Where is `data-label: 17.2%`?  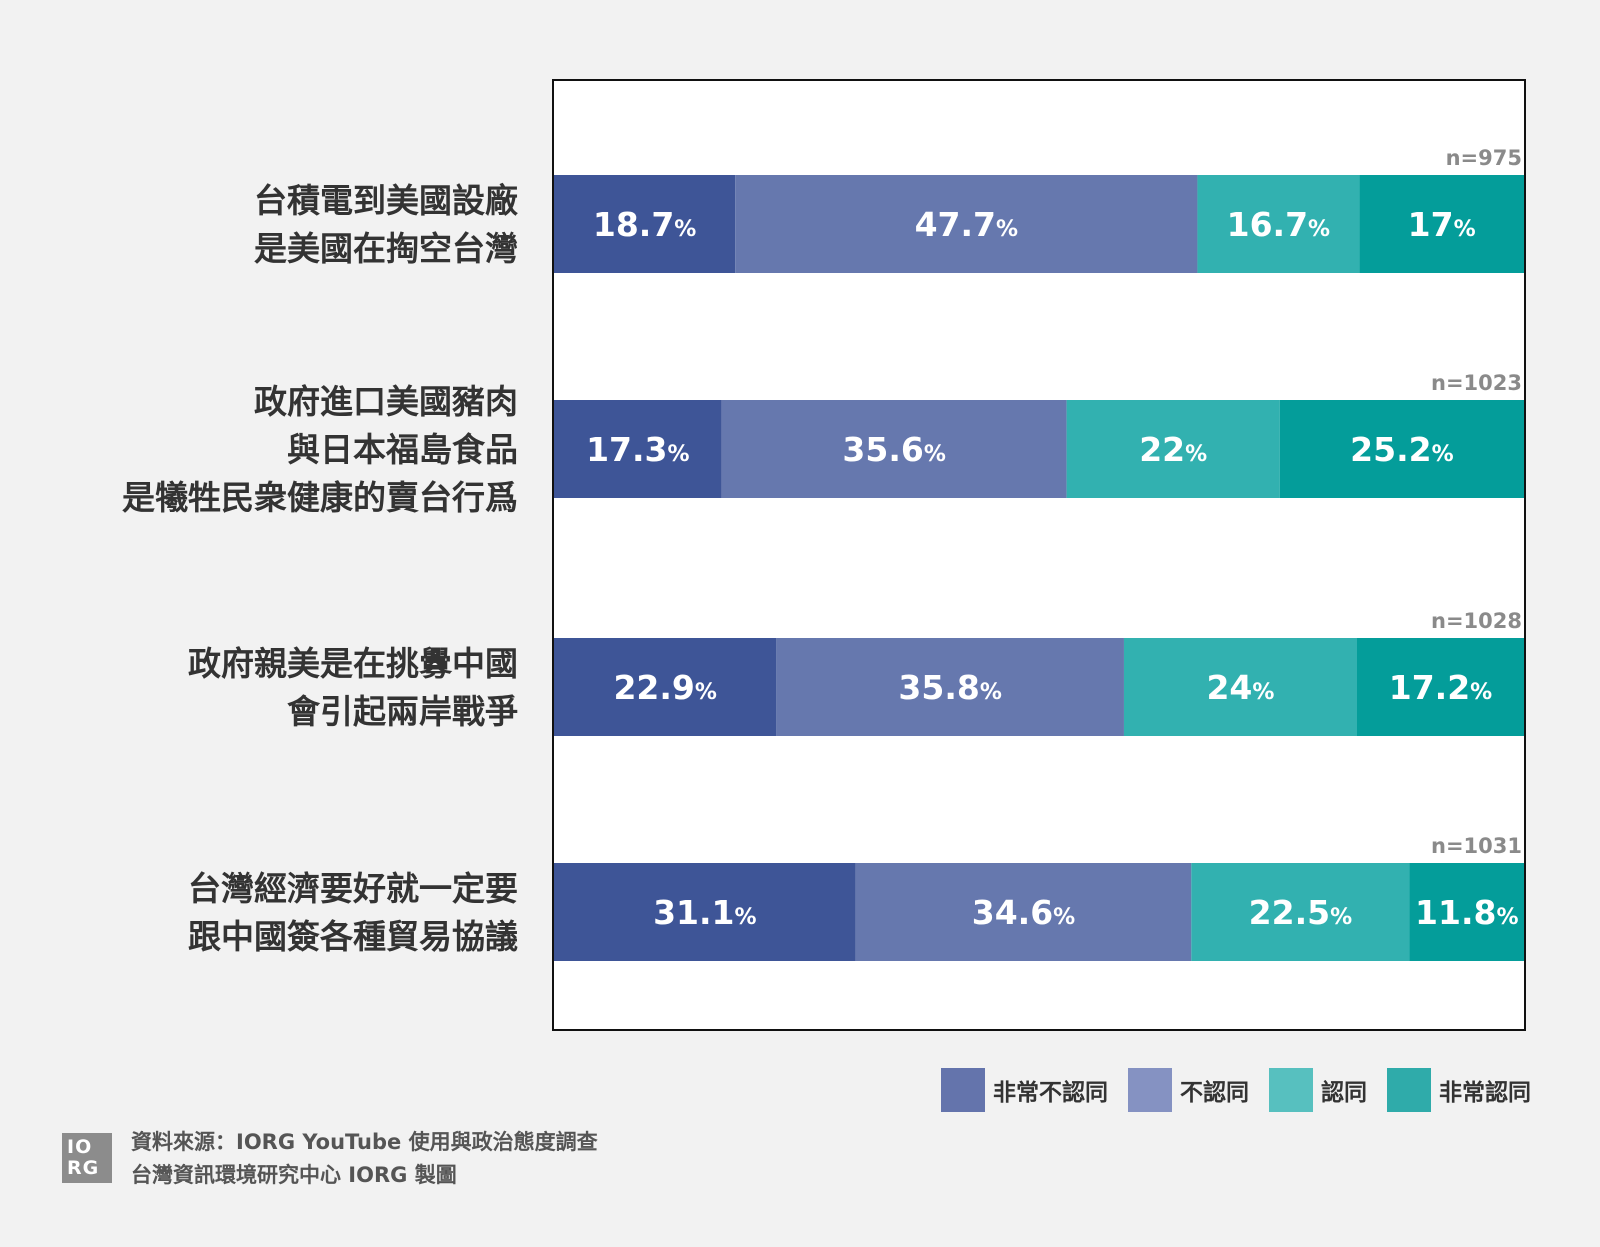 data-label: 17.2% is located at coordinates (1440, 687).